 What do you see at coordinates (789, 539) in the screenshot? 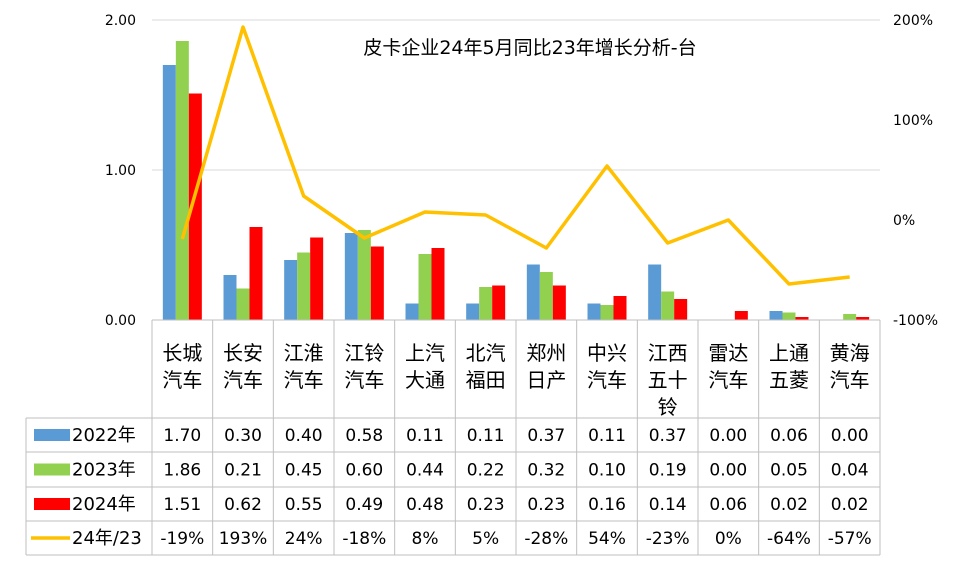
I see `data-label: -64%` at bounding box center [789, 539].